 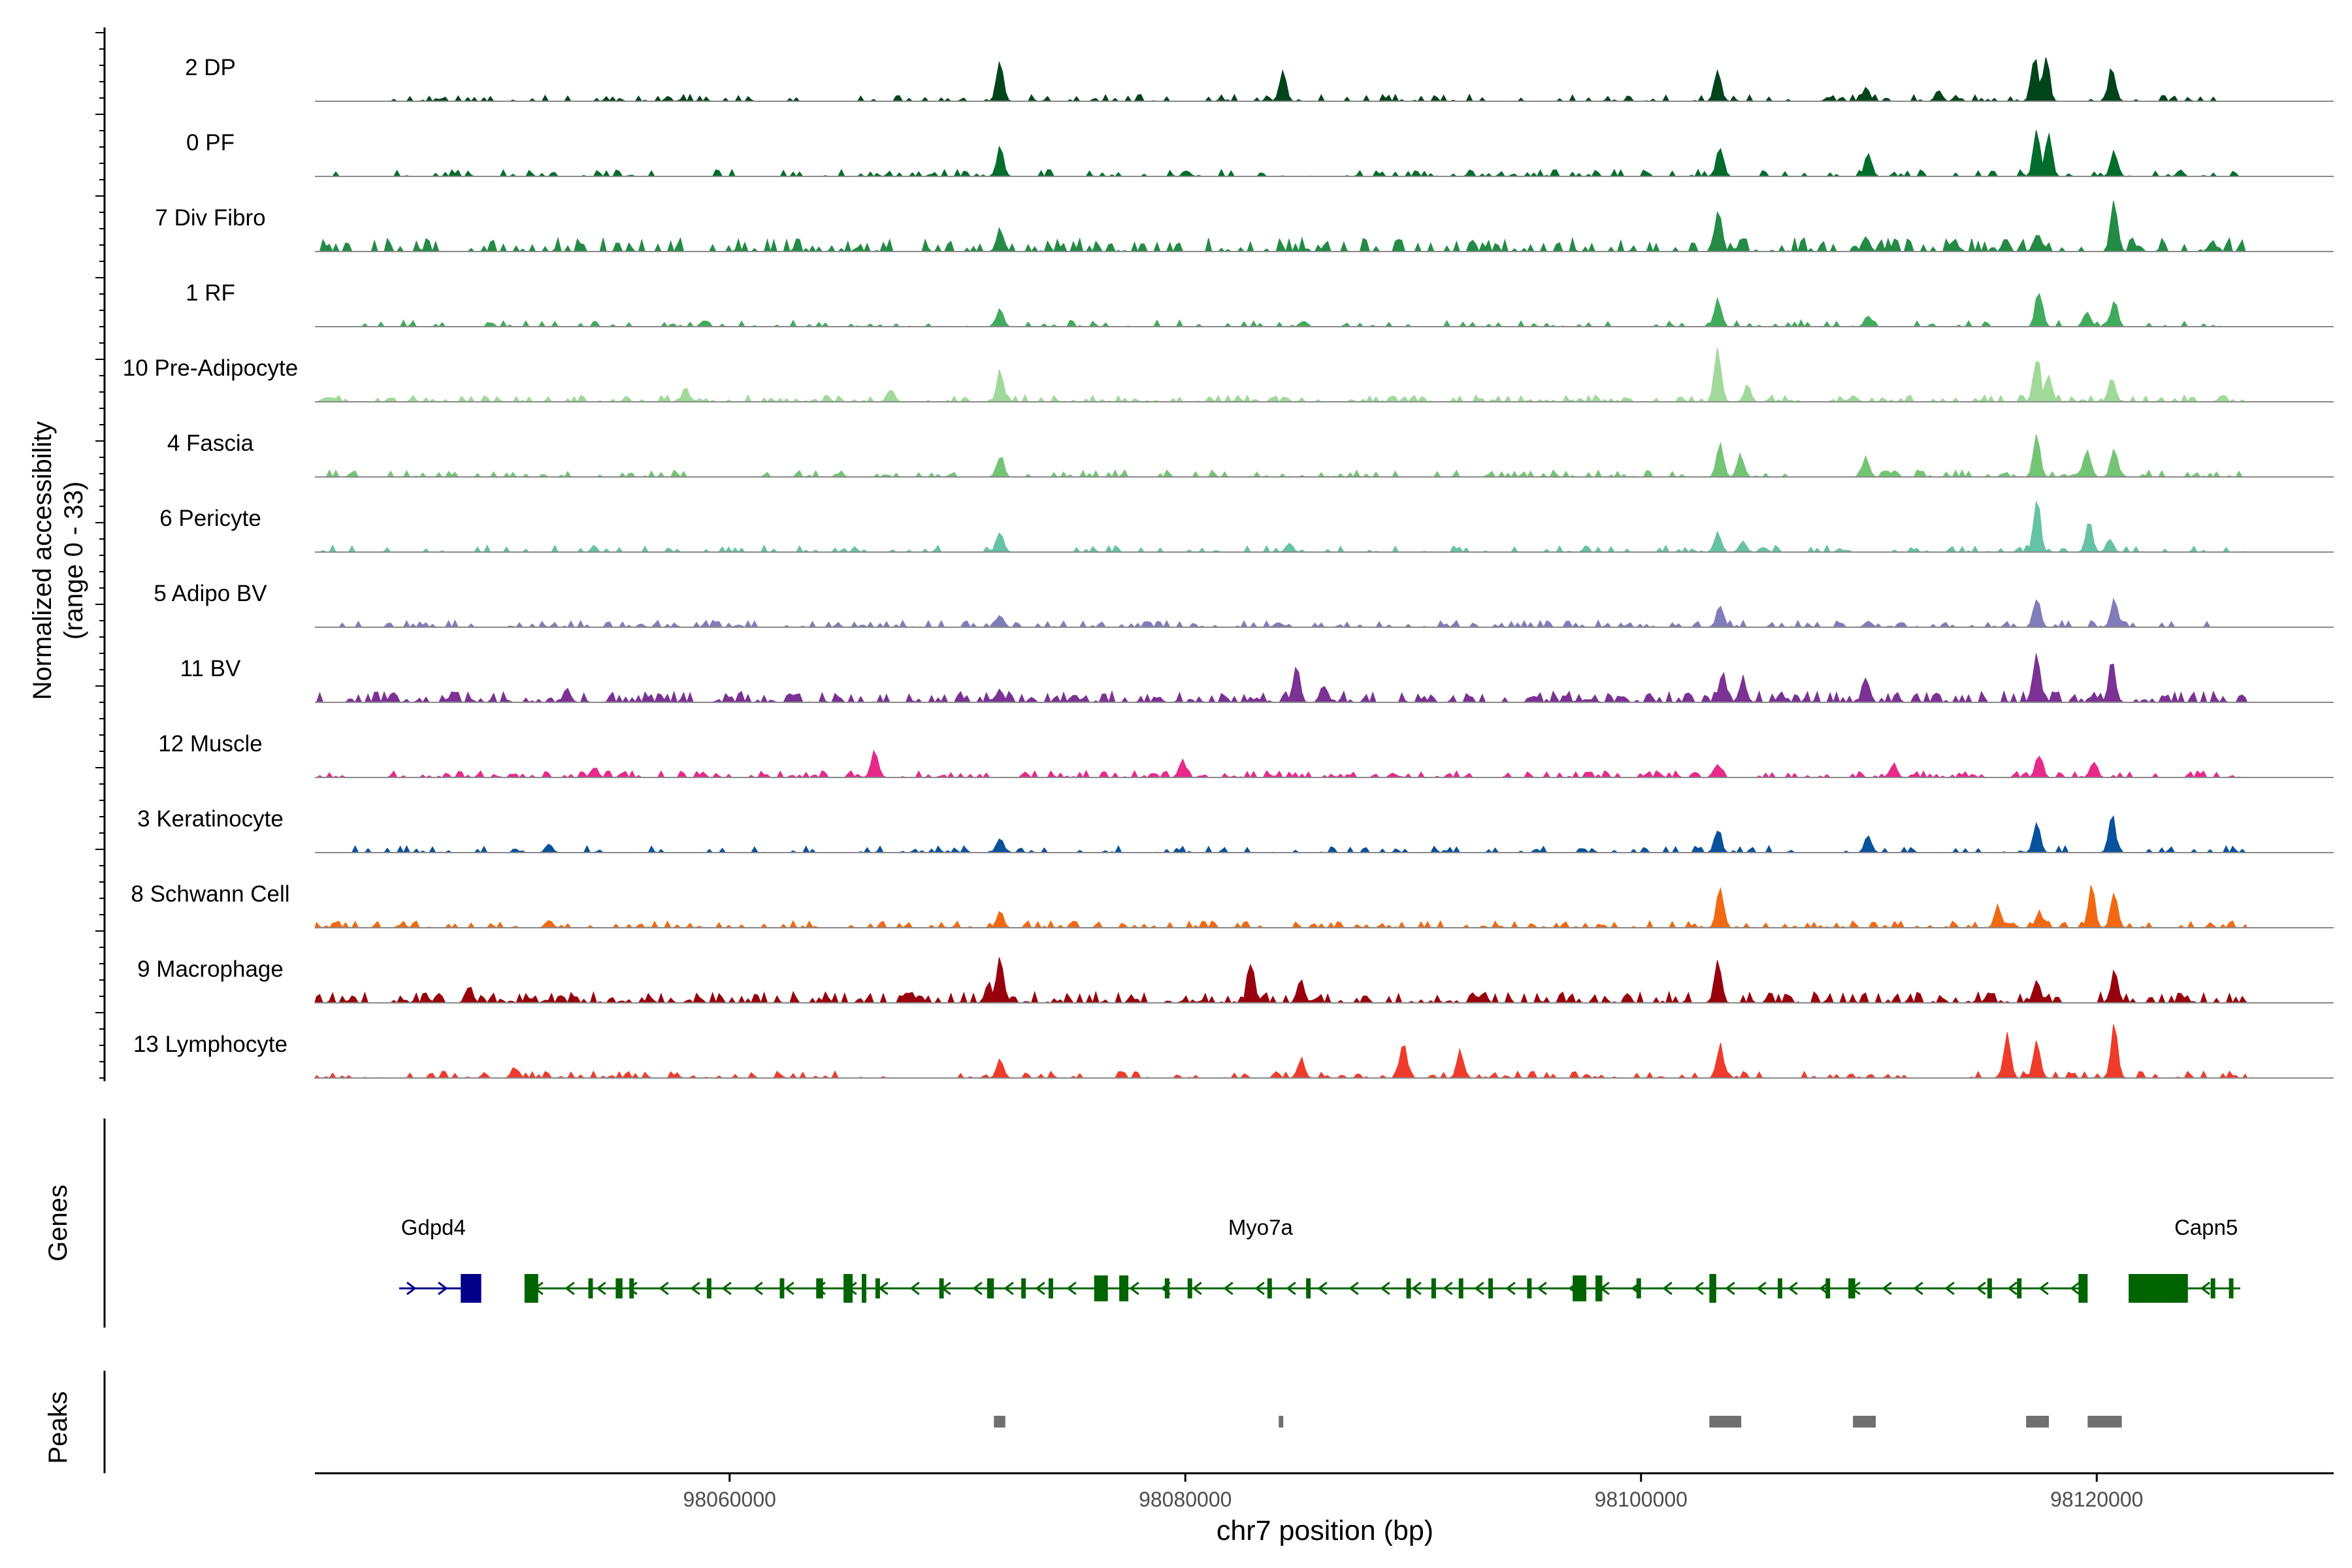 What do you see at coordinates (210, 744) in the screenshot?
I see `track-label: 12 Muscle` at bounding box center [210, 744].